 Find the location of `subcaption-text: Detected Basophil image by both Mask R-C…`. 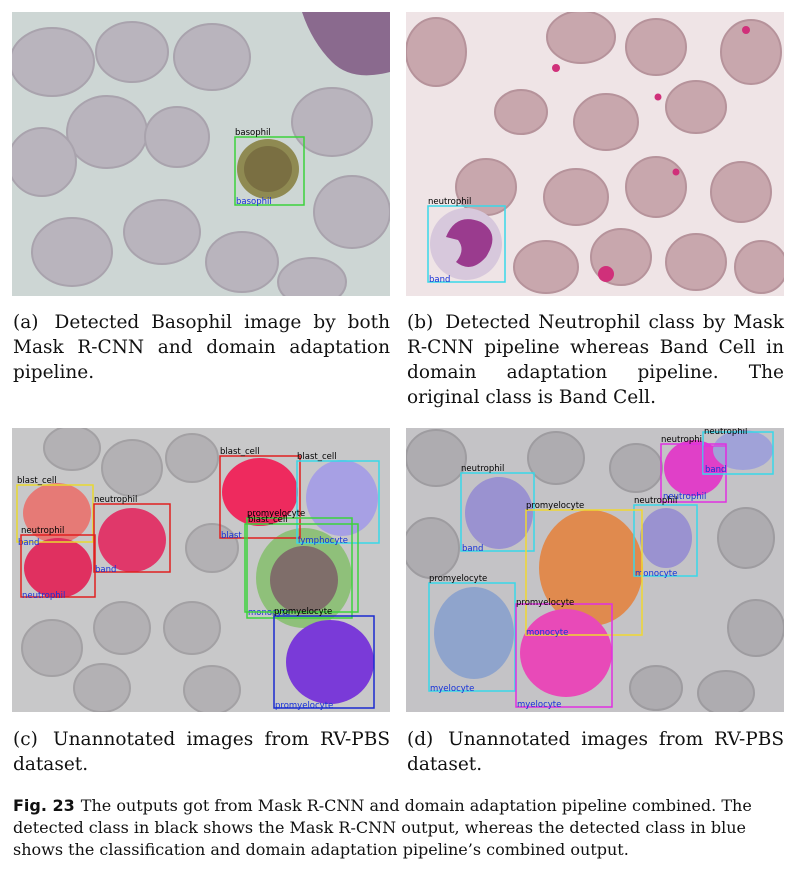

subcaption-text: Detected Basophil image by both Mask R-C… is located at coordinates (201, 347).